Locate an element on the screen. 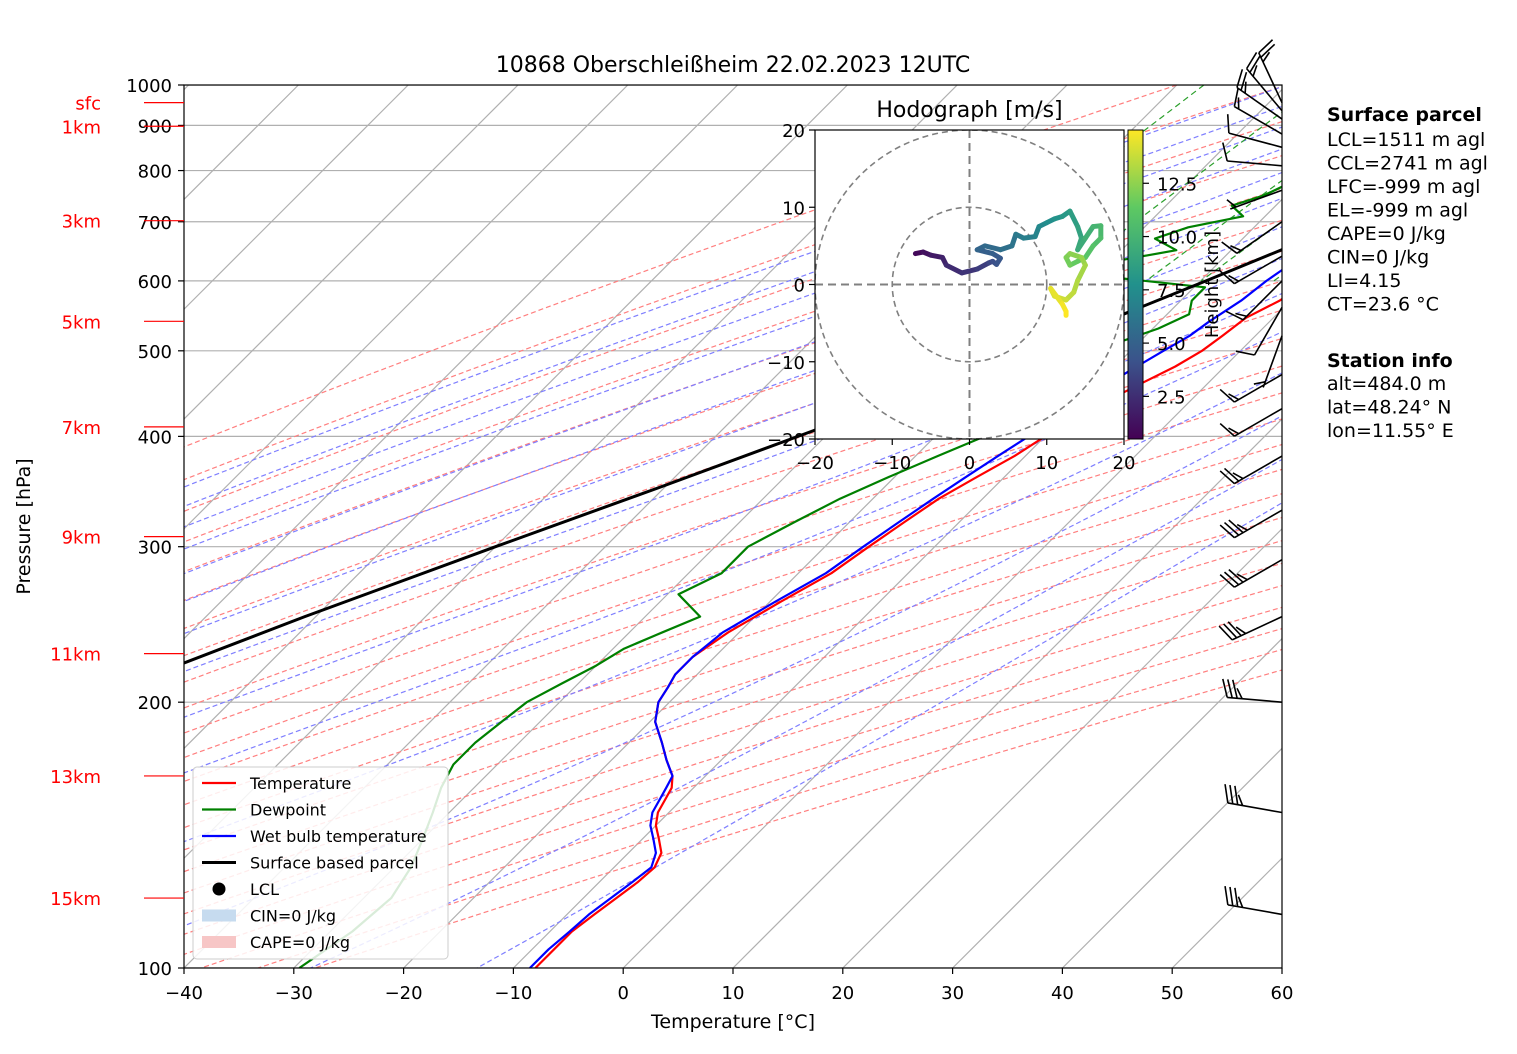  legend-box is located at coordinates (320, 863).